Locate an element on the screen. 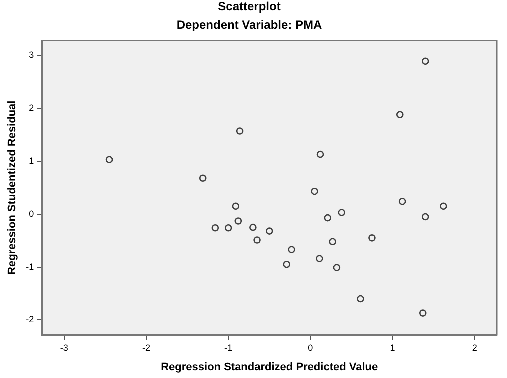 This screenshot has width=507, height=378. y-axis-title: Regression Studentized Residual is located at coordinates (12, 187).